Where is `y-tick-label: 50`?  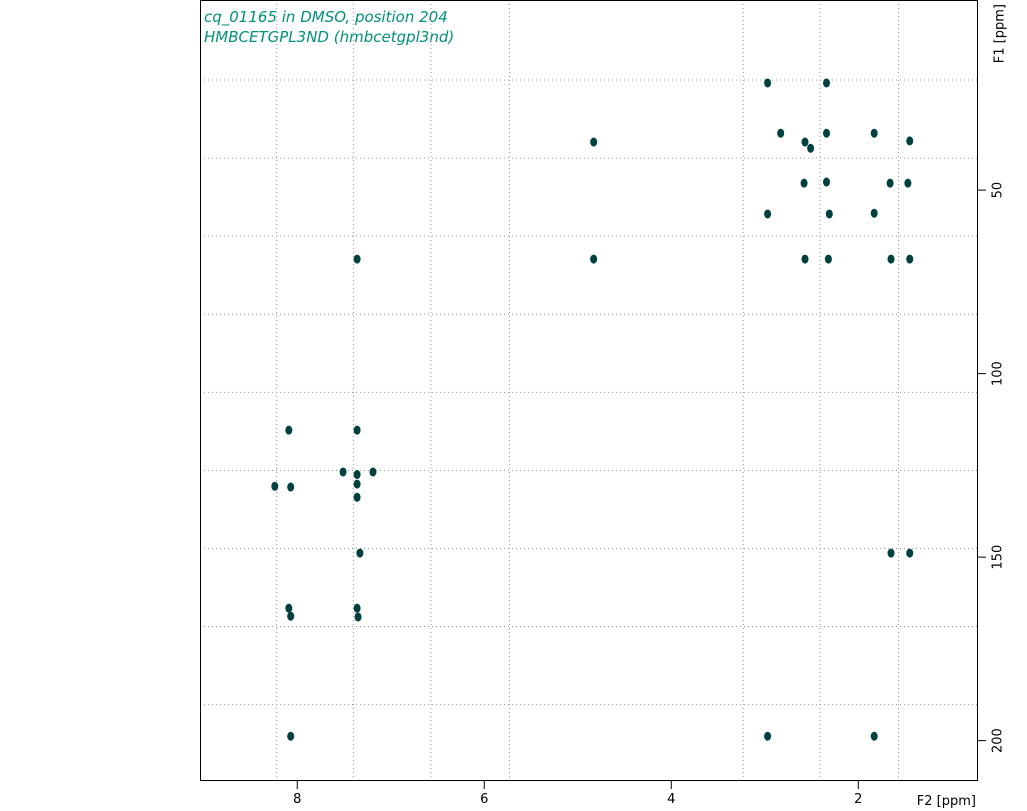
y-tick-label: 50 is located at coordinates (998, 190).